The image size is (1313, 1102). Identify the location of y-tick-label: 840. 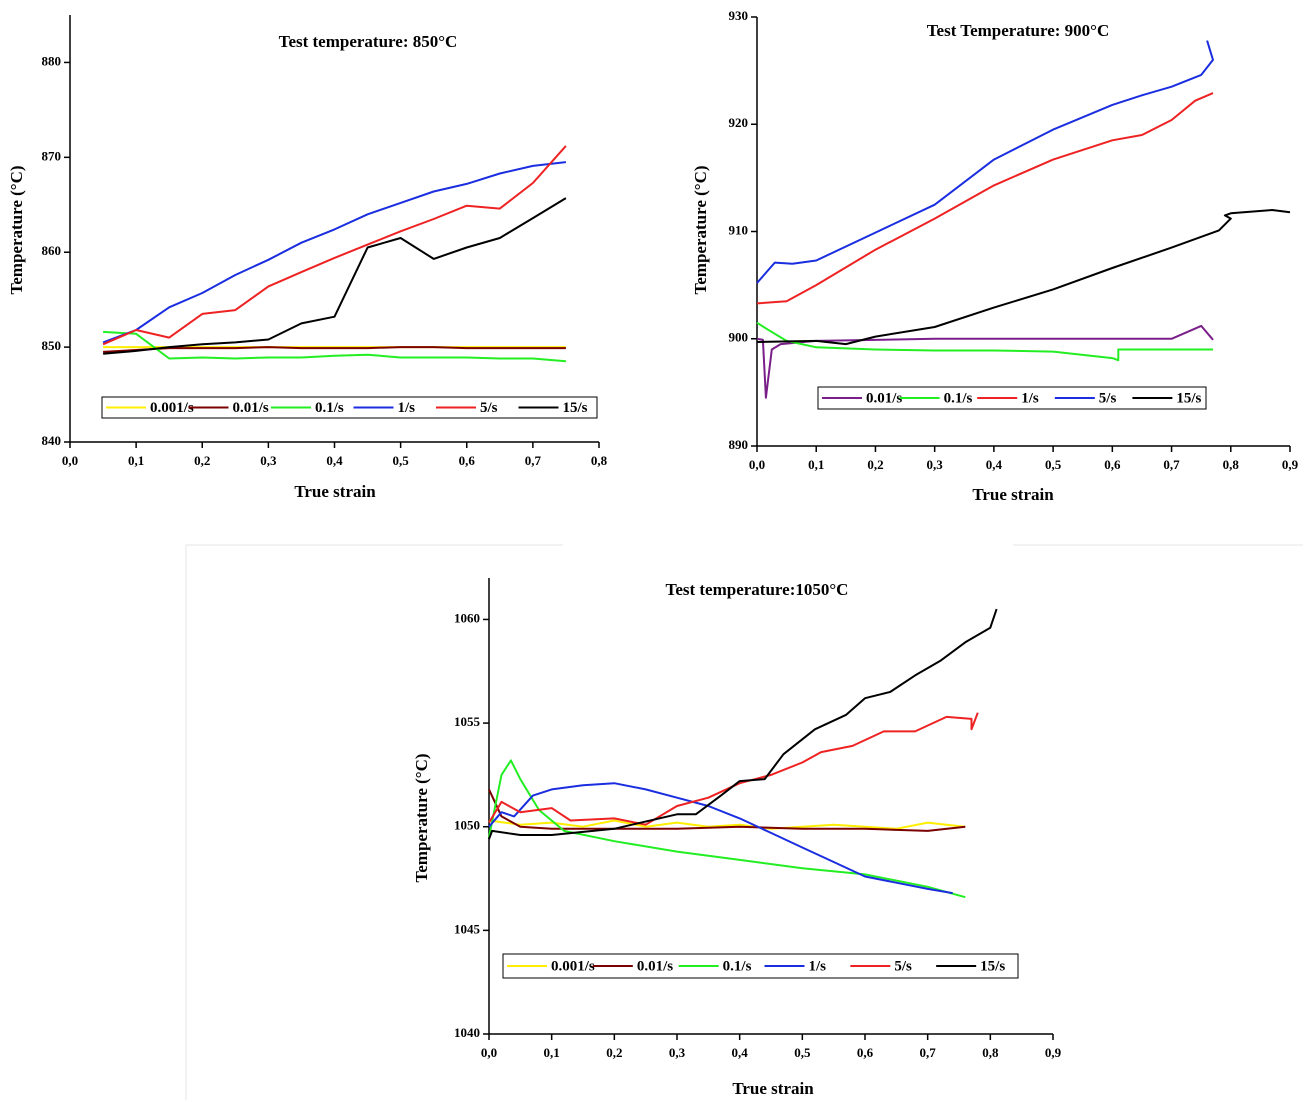
(52, 440).